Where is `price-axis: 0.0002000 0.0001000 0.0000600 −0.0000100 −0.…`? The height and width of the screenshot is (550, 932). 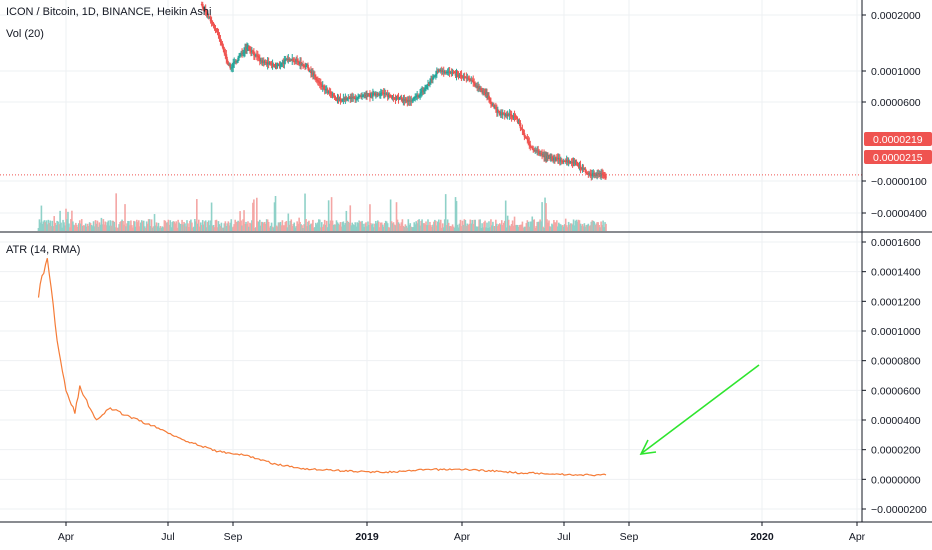 price-axis: 0.0002000 0.0001000 0.0000600 −0.0000100 −0.… is located at coordinates (894, 115).